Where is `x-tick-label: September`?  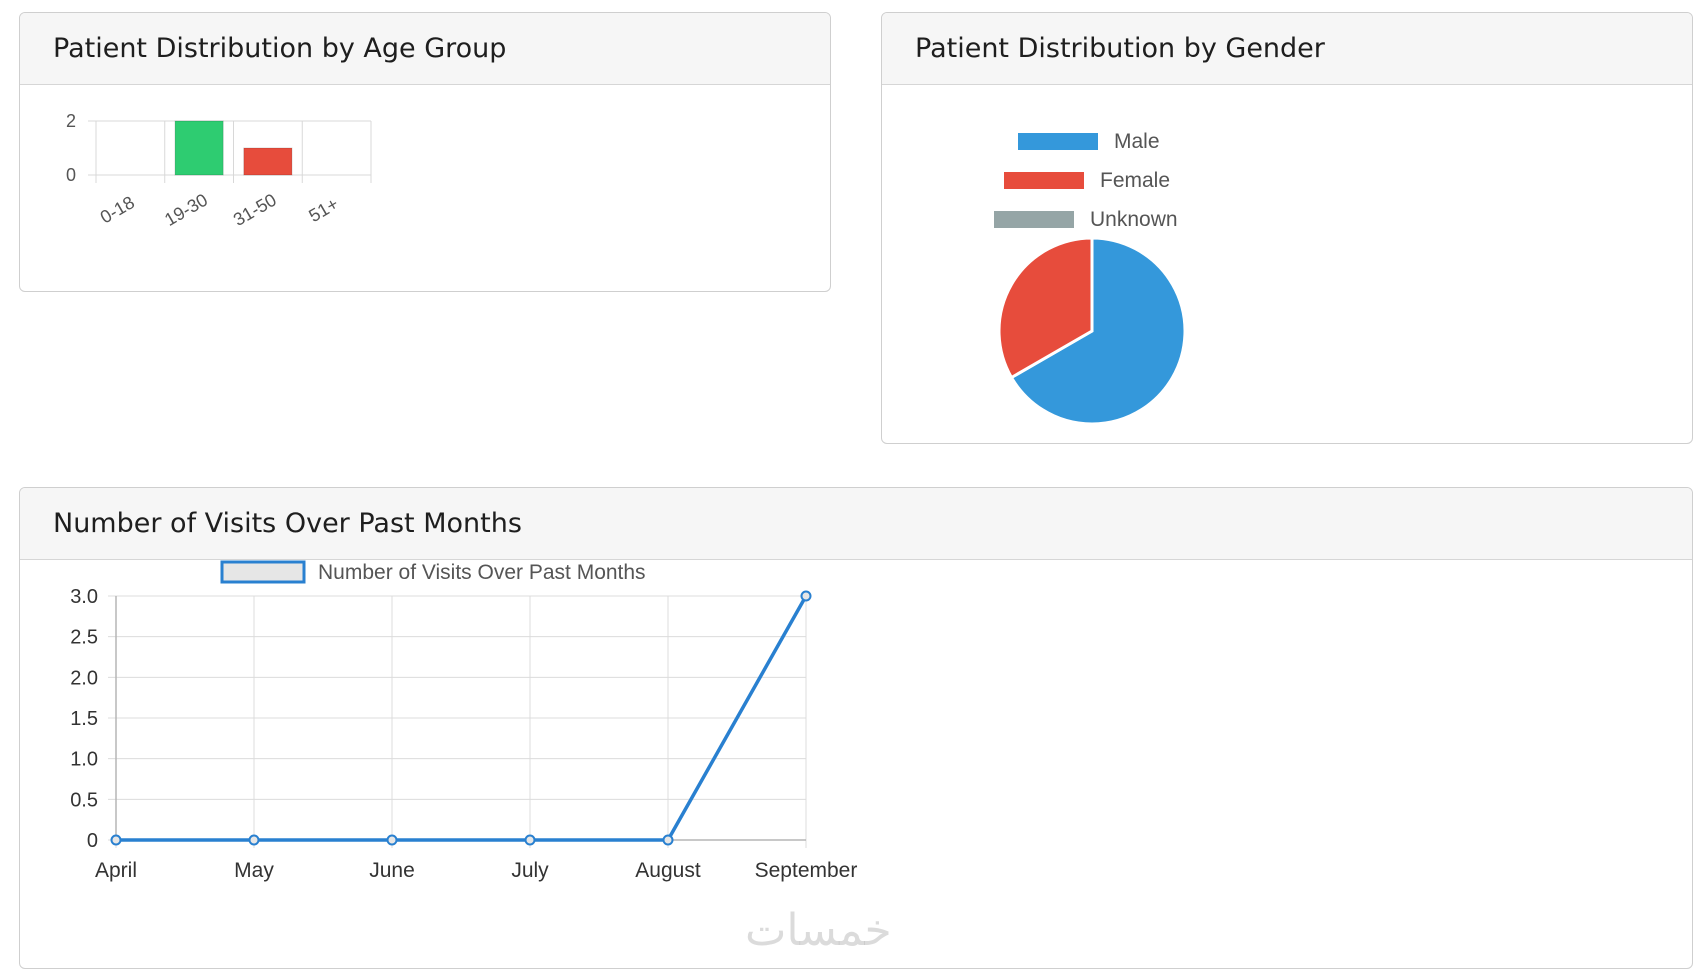
x-tick-label: September is located at coordinates (806, 870).